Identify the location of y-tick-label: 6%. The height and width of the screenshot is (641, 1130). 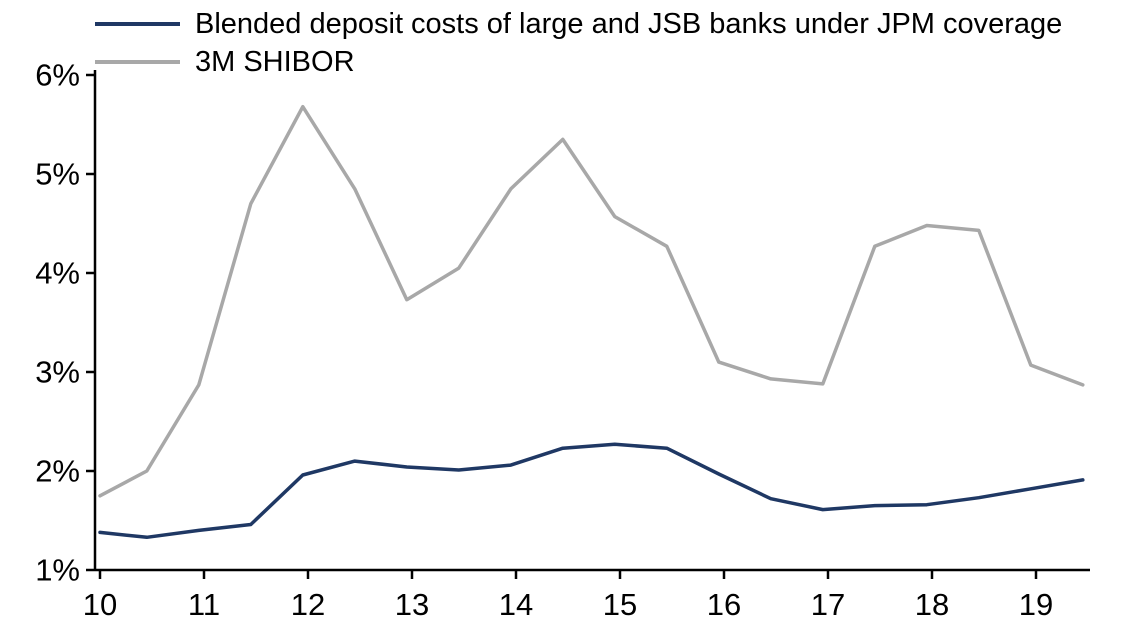
(57, 75).